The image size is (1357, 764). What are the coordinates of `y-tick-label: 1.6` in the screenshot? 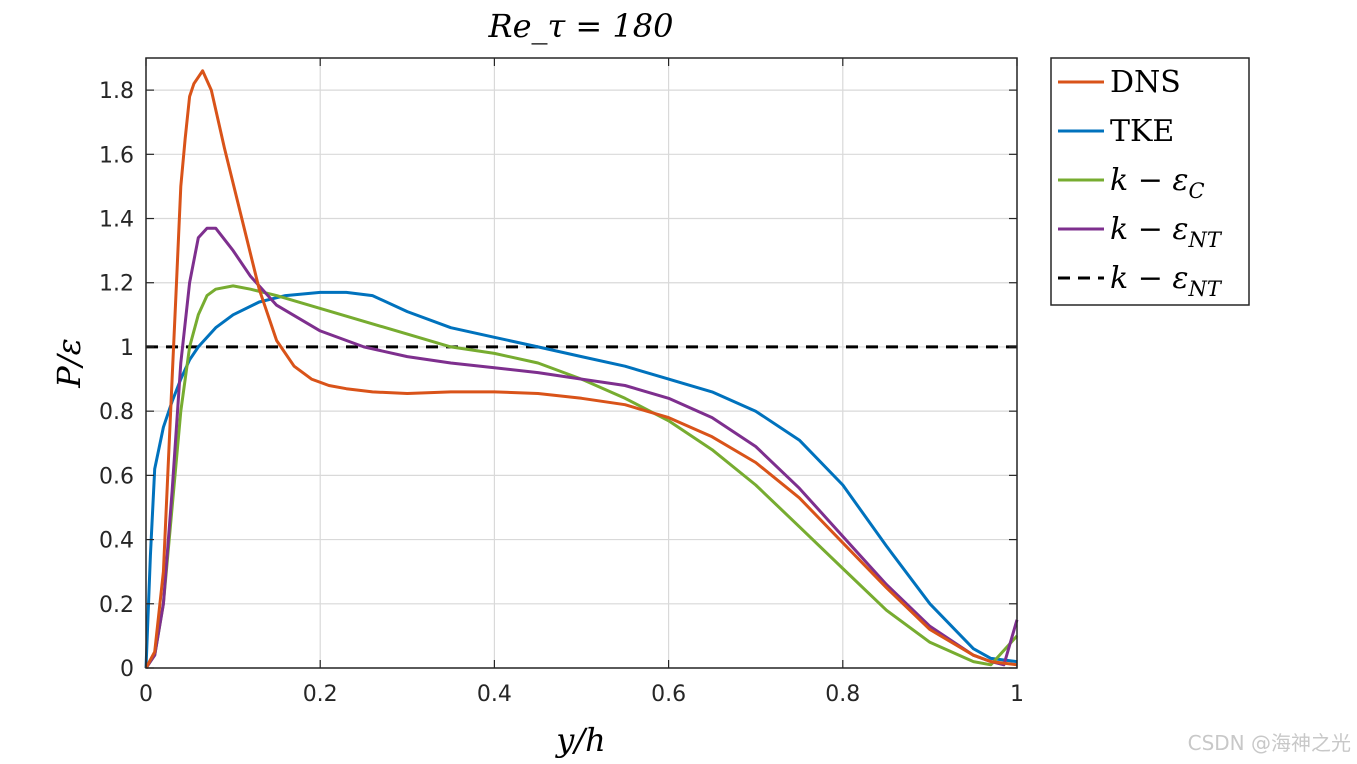 It's located at (116, 155).